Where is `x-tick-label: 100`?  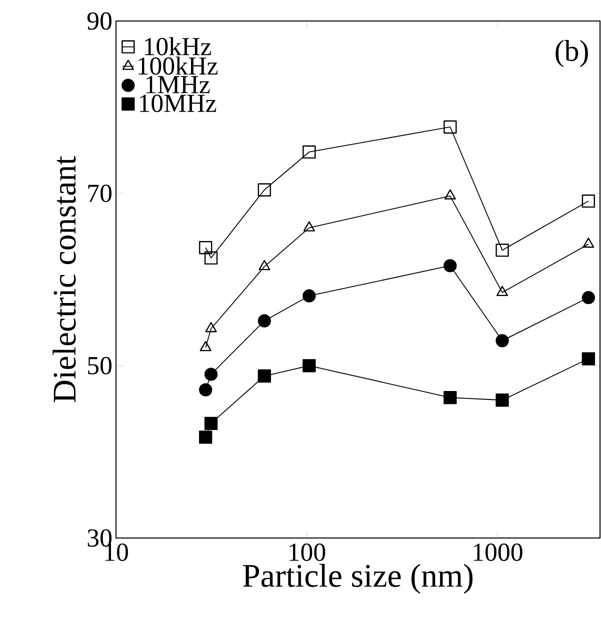
x-tick-label: 100 is located at coordinates (308, 552).